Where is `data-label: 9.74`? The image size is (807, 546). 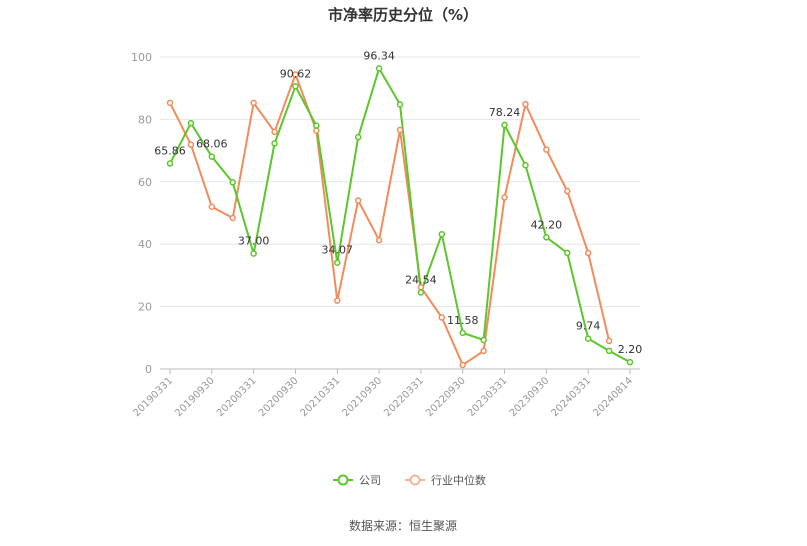
data-label: 9.74 is located at coordinates (588, 326).